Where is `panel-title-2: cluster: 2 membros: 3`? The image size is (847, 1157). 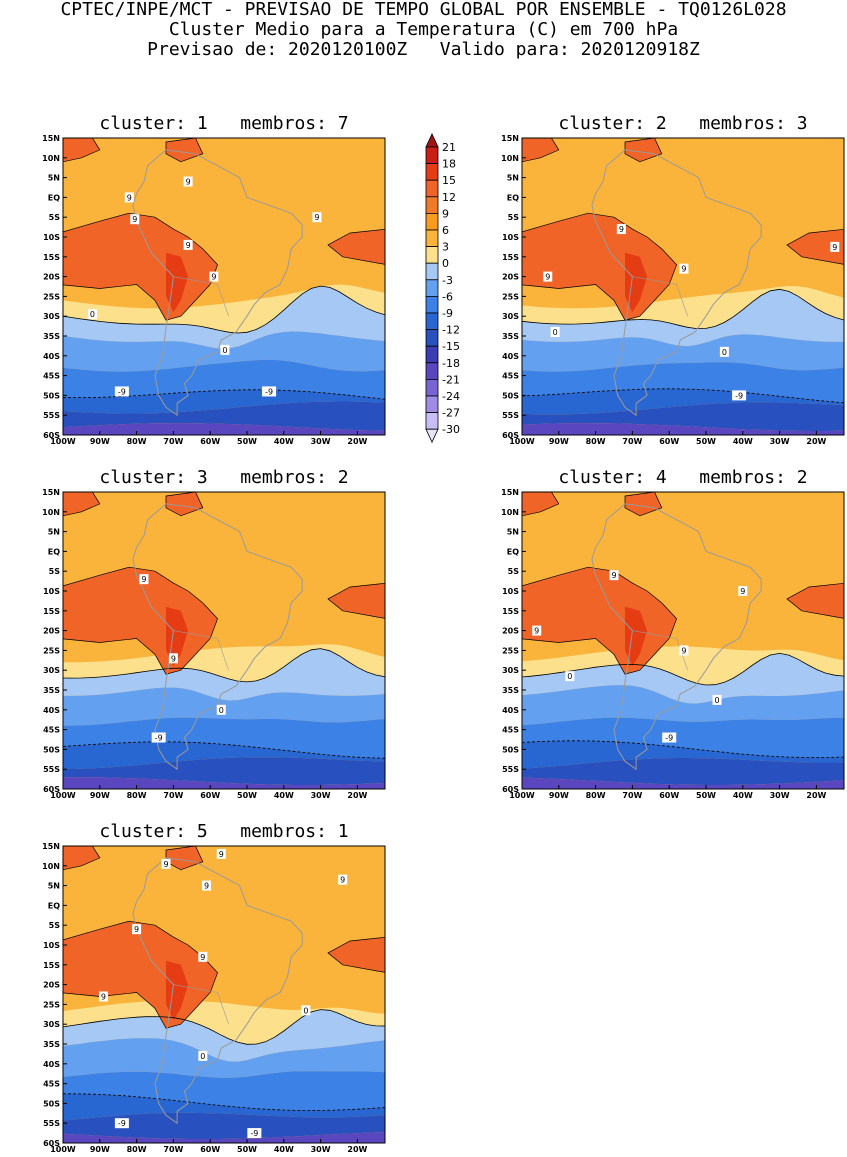 panel-title-2: cluster: 2 membros: 3 is located at coordinates (683, 123).